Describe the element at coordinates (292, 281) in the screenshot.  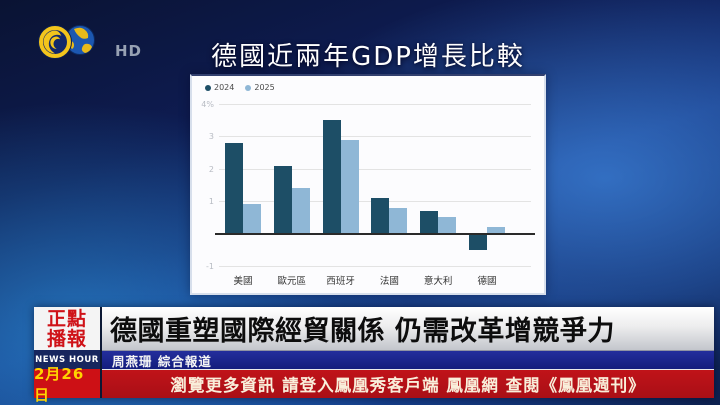
I see `x-axis-category-label: 歐元區` at that location.